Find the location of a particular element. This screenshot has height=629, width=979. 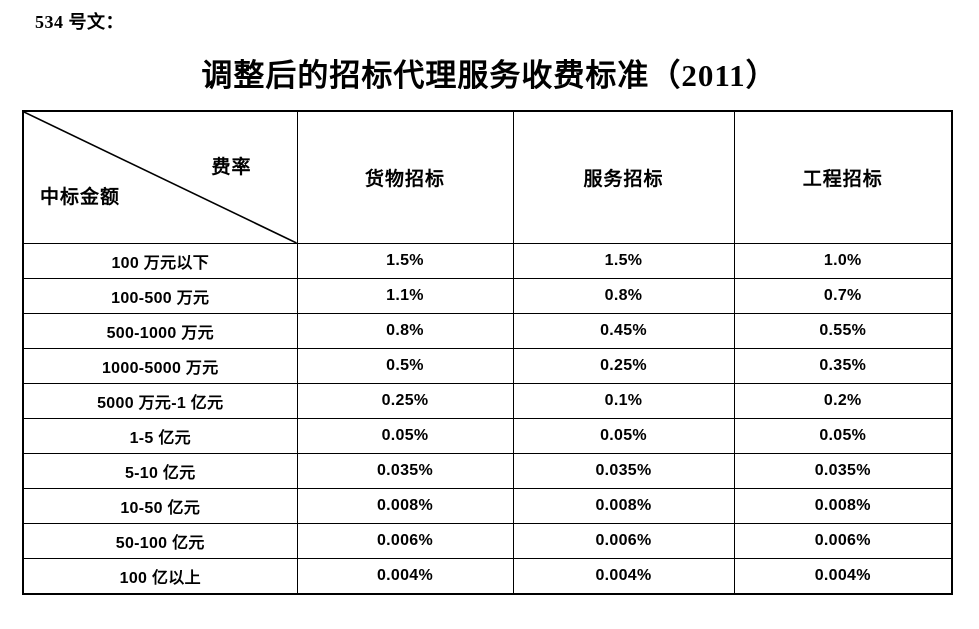

corner-label-amount: 中标金额 is located at coordinates (80, 197).